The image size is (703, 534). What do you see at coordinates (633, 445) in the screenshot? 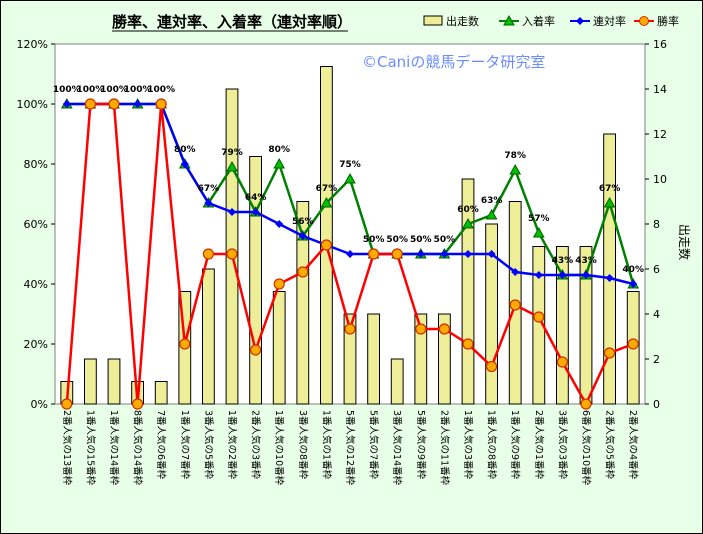
I see `category-label: 2番人気の4番枠` at bounding box center [633, 445].